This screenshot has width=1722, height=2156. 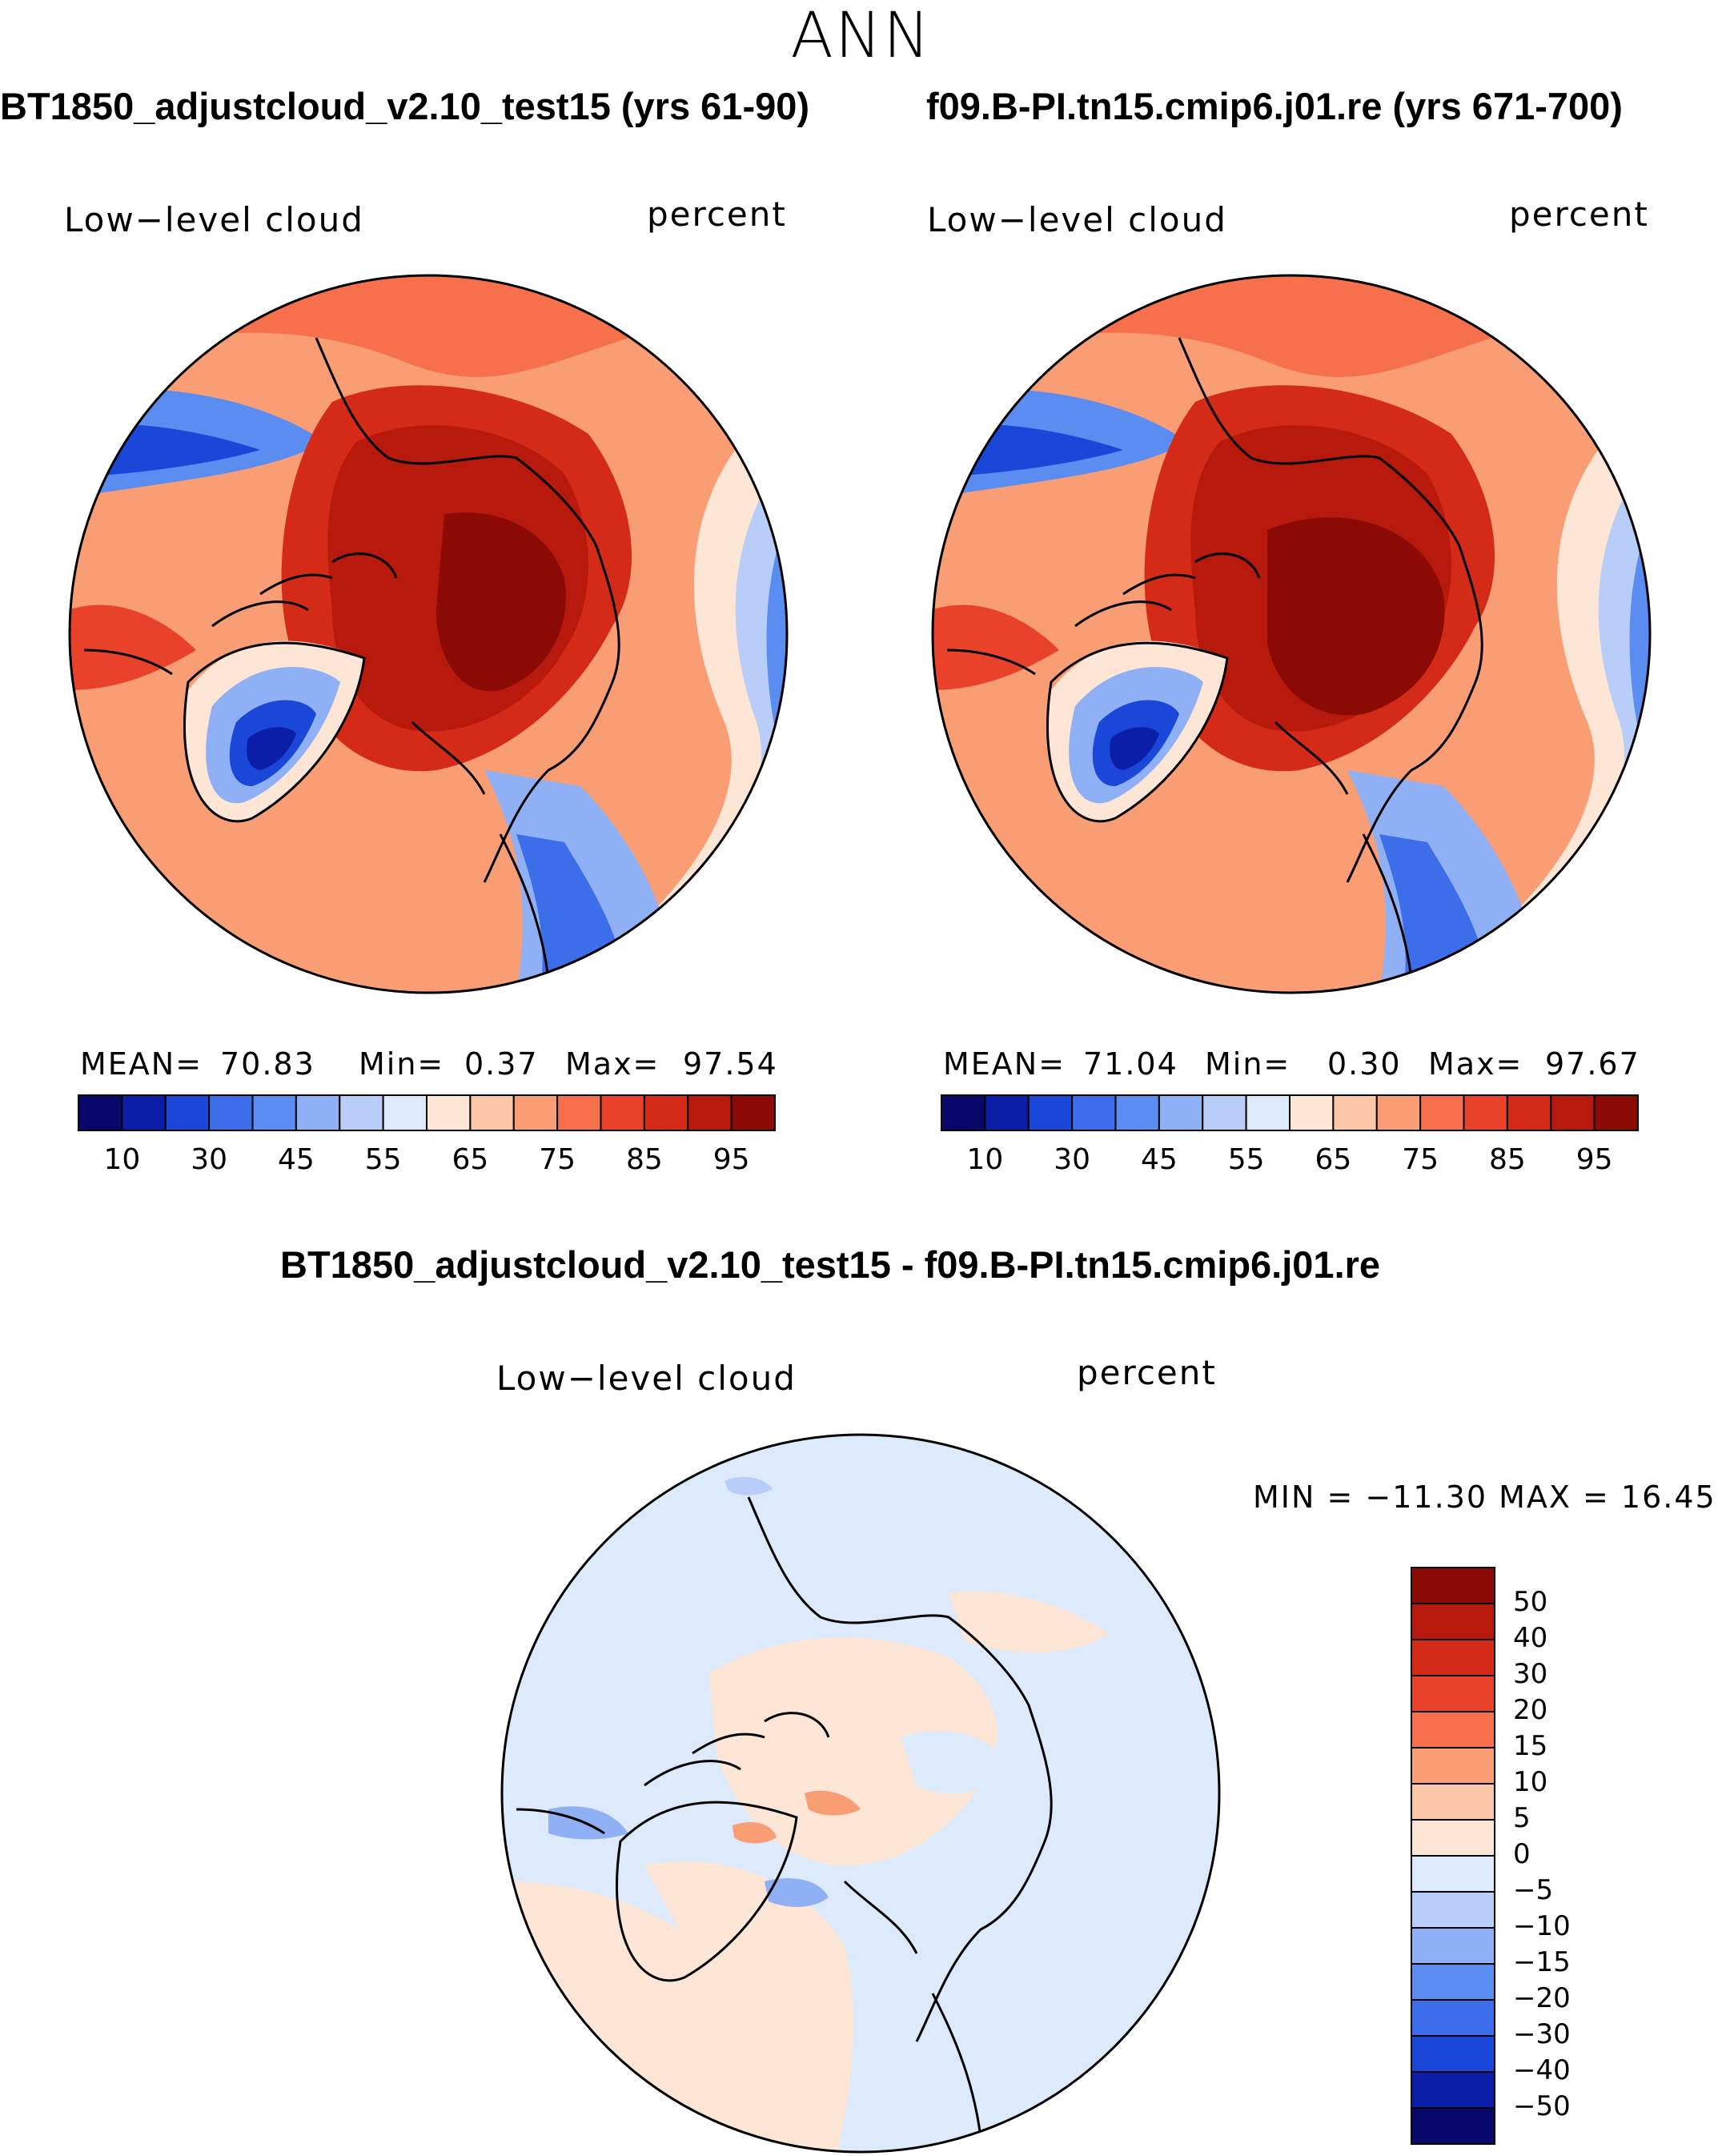 What do you see at coordinates (429, 634) in the screenshot?
I see `panel1-map` at bounding box center [429, 634].